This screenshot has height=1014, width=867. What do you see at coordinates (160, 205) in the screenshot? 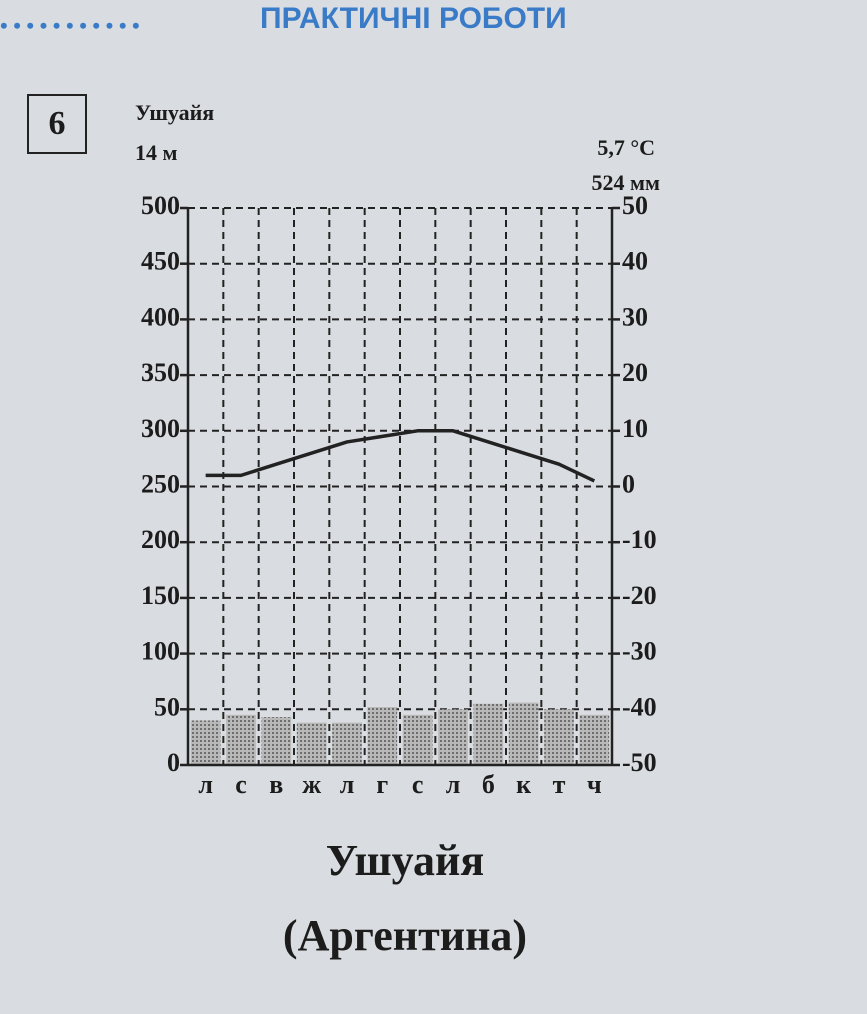
I see `y-tick-label: 500` at bounding box center [160, 205].